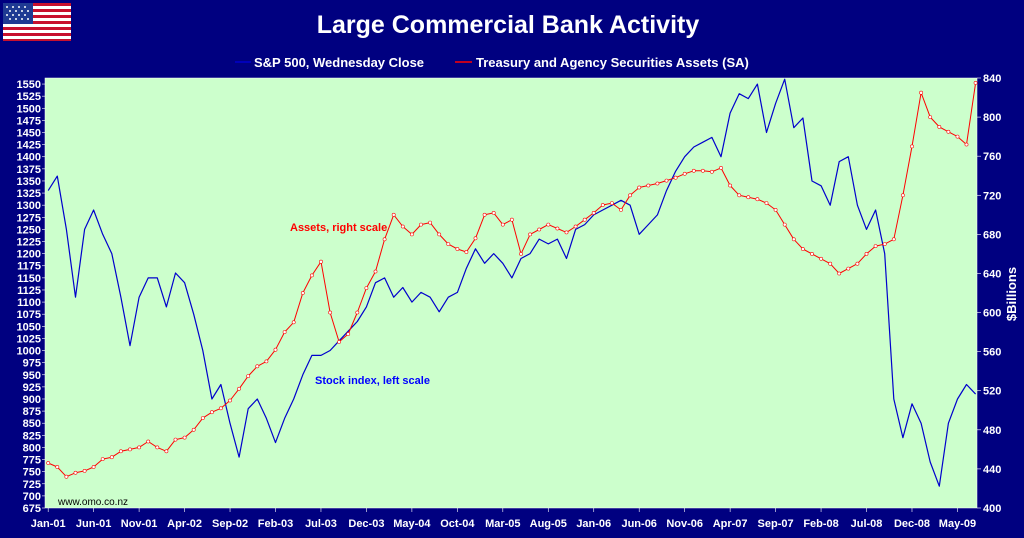 The image size is (1024, 538). What do you see at coordinates (184, 524) in the screenshot?
I see `x-tick-label: Apr-02` at bounding box center [184, 524].